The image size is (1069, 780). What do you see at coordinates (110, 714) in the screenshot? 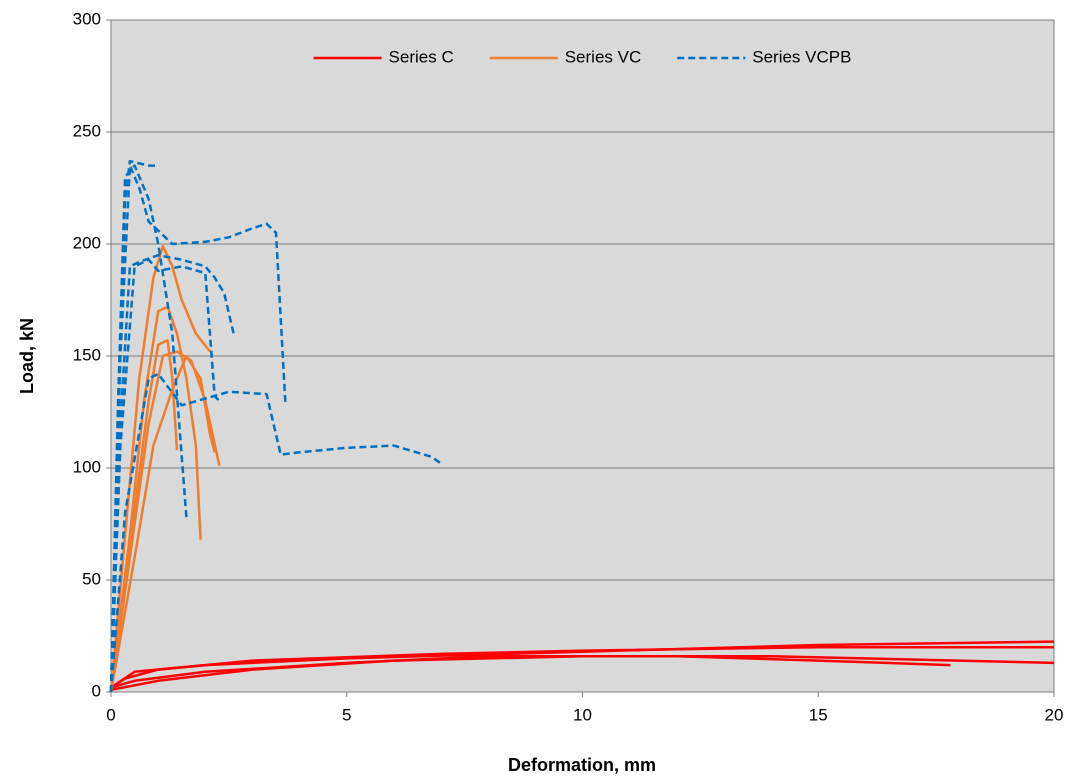
I see `x-tick-label: 0` at bounding box center [110, 714].